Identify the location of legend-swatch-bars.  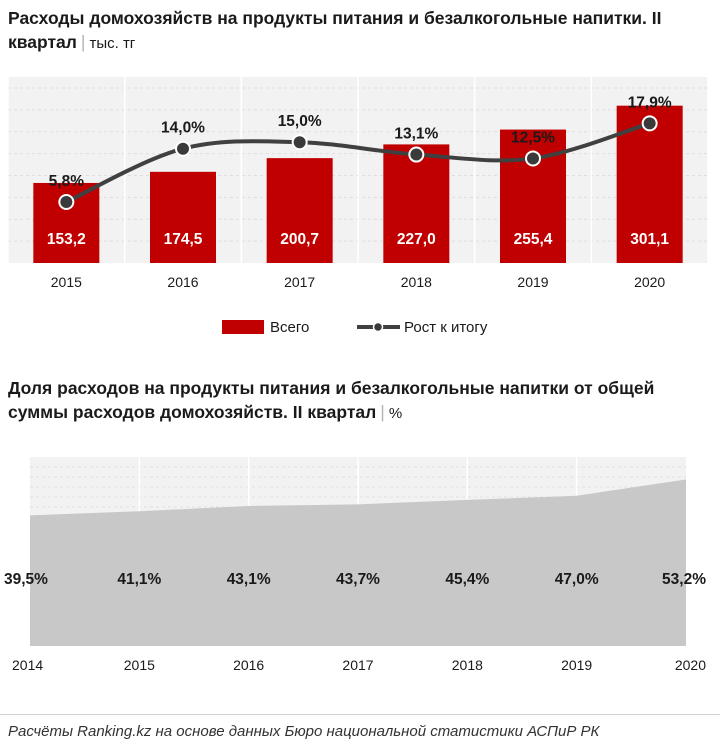
(243, 327).